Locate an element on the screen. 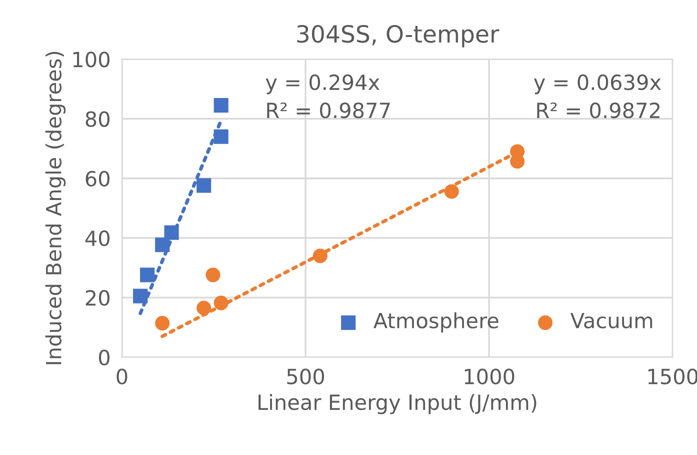 This screenshot has width=697, height=455. y-axis-title: Induced Bend Angle (degrees) is located at coordinates (55, 208).